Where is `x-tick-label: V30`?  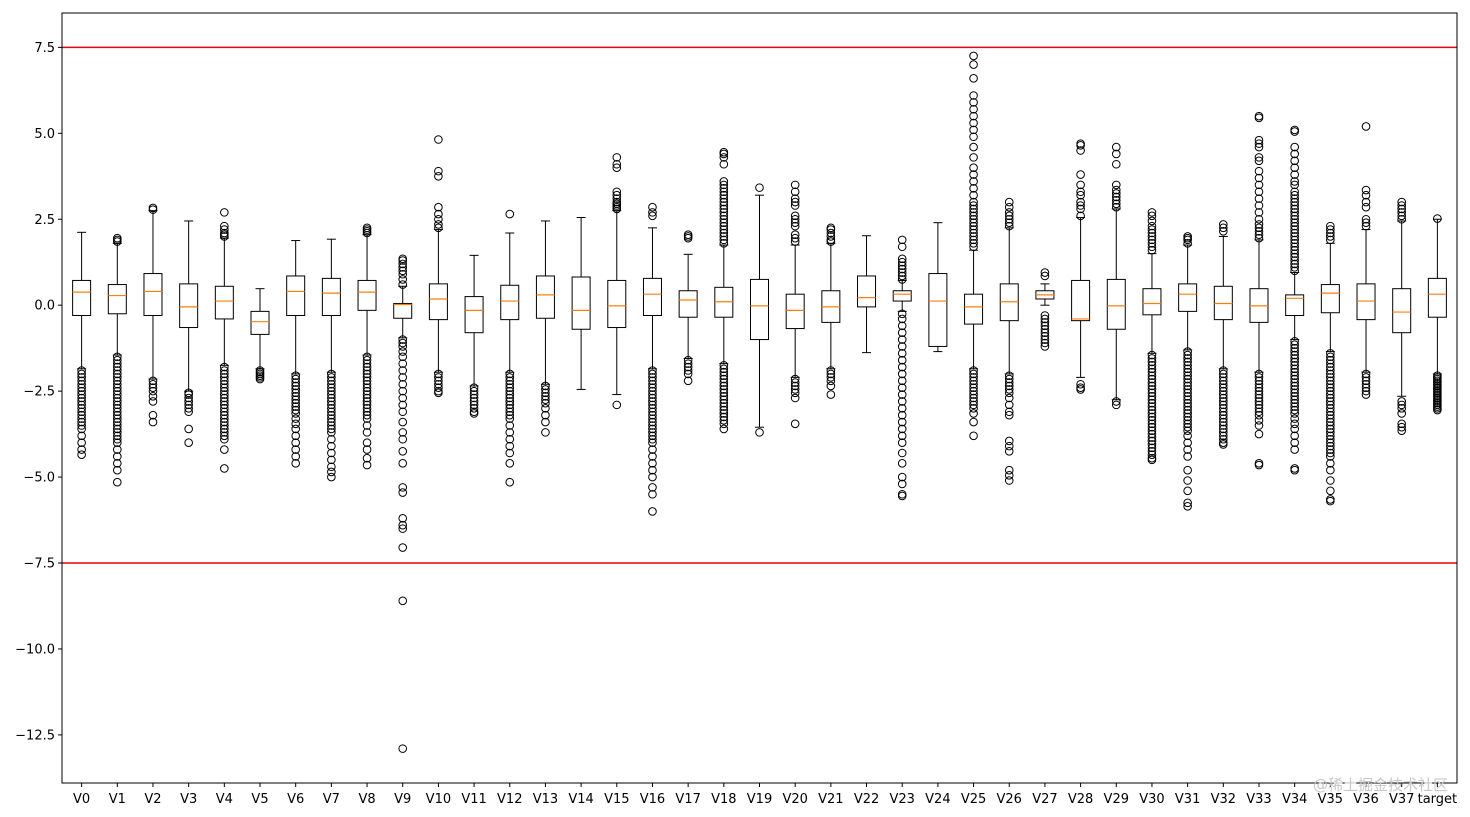 x-tick-label: V30 is located at coordinates (1151, 799).